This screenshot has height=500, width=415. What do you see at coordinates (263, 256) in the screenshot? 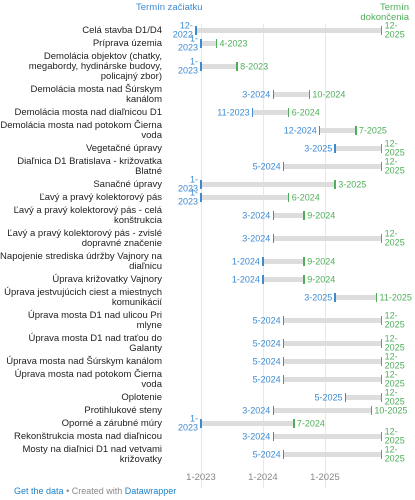
I see `grid-line` at bounding box center [263, 256].